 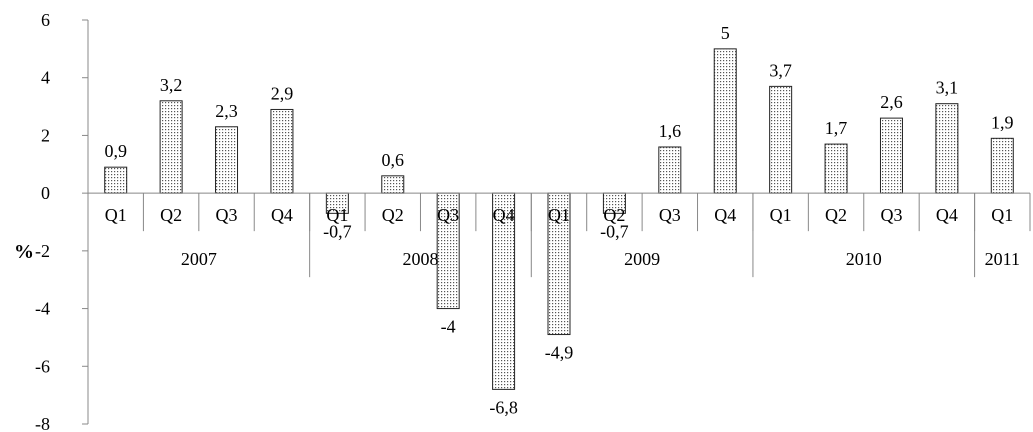 What do you see at coordinates (393, 160) in the screenshot?
I see `data-label: 0,6` at bounding box center [393, 160].